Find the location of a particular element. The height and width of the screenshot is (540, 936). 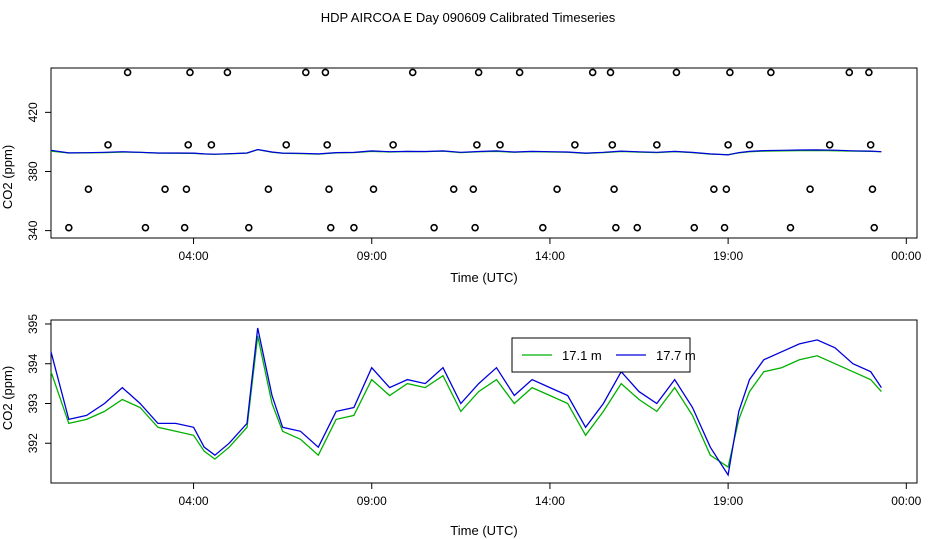

y-tick-label: 380 is located at coordinates (33, 171).